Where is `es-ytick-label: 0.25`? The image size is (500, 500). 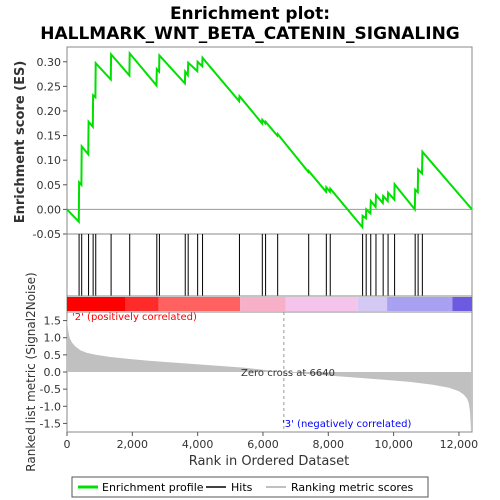
es-ytick-label: 0.25 is located at coordinates (49, 86).